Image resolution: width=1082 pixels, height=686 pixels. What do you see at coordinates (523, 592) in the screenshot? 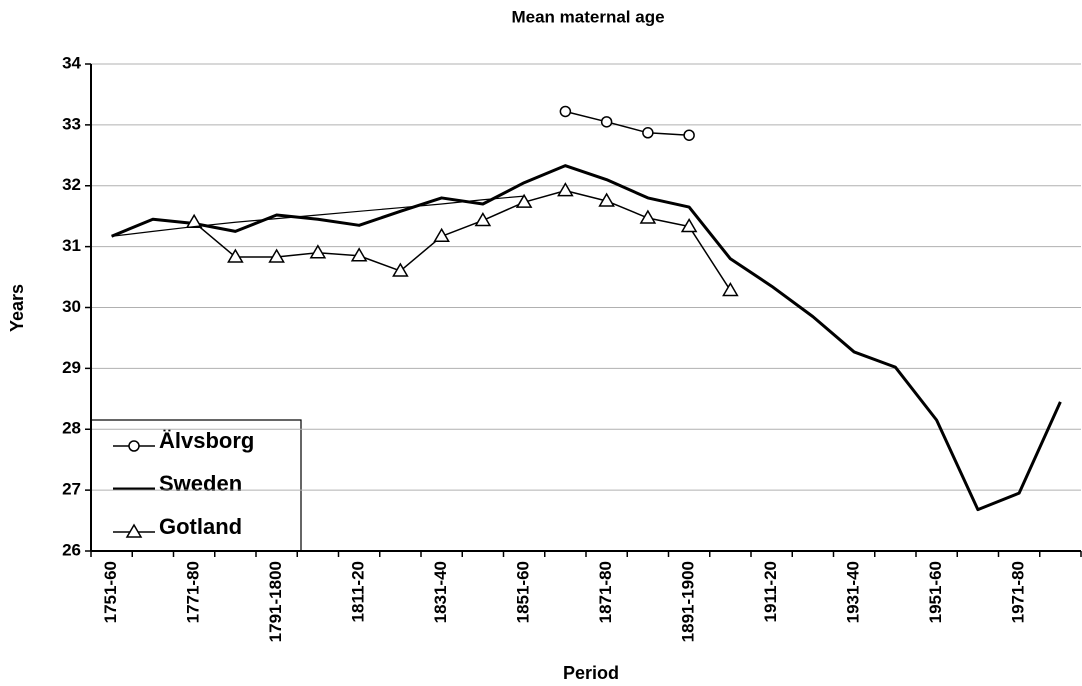
I see `x-tick-label: 1851-60` at bounding box center [523, 592].